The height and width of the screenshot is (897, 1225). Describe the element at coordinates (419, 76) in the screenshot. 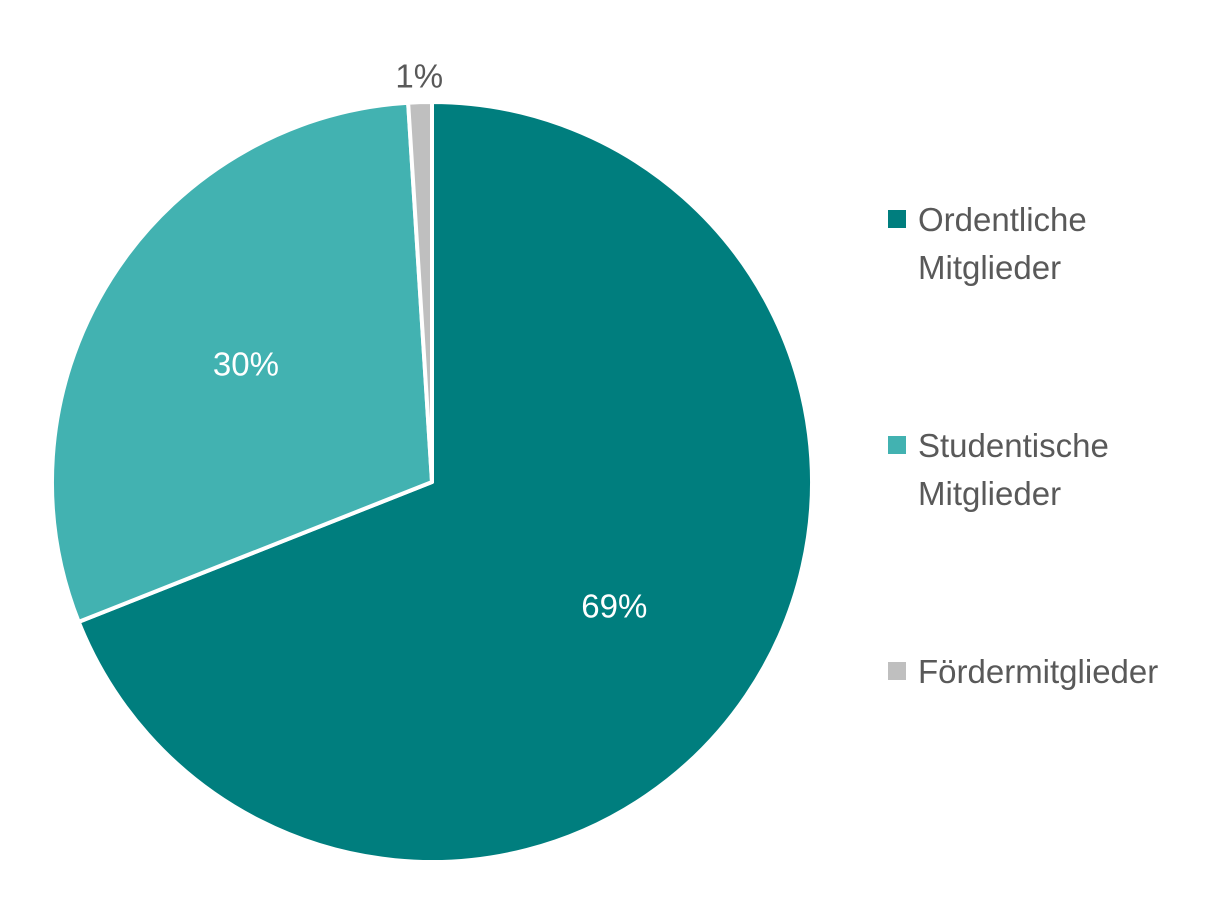

I see `pie-data-label: 1%` at that location.